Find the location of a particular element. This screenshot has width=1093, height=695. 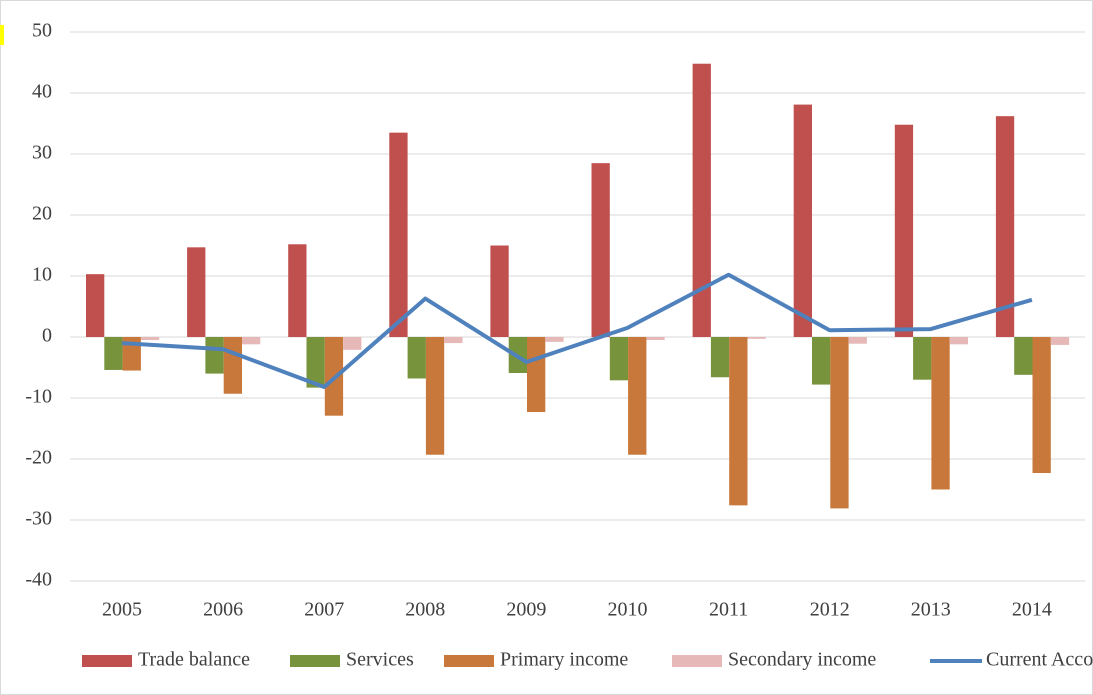

x-tick-label: 2013 is located at coordinates (931, 610).